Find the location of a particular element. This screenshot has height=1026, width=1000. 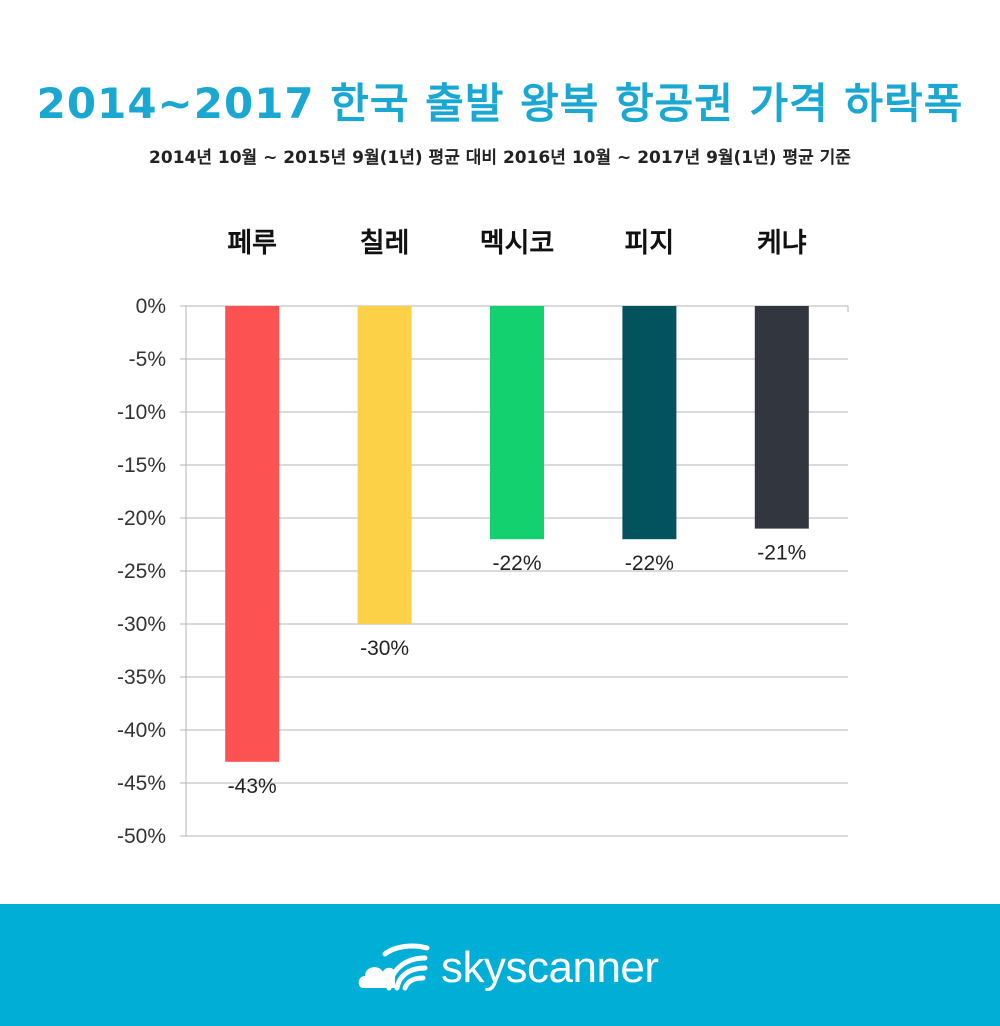

y-tick-label: -15% is located at coordinates (141, 465).